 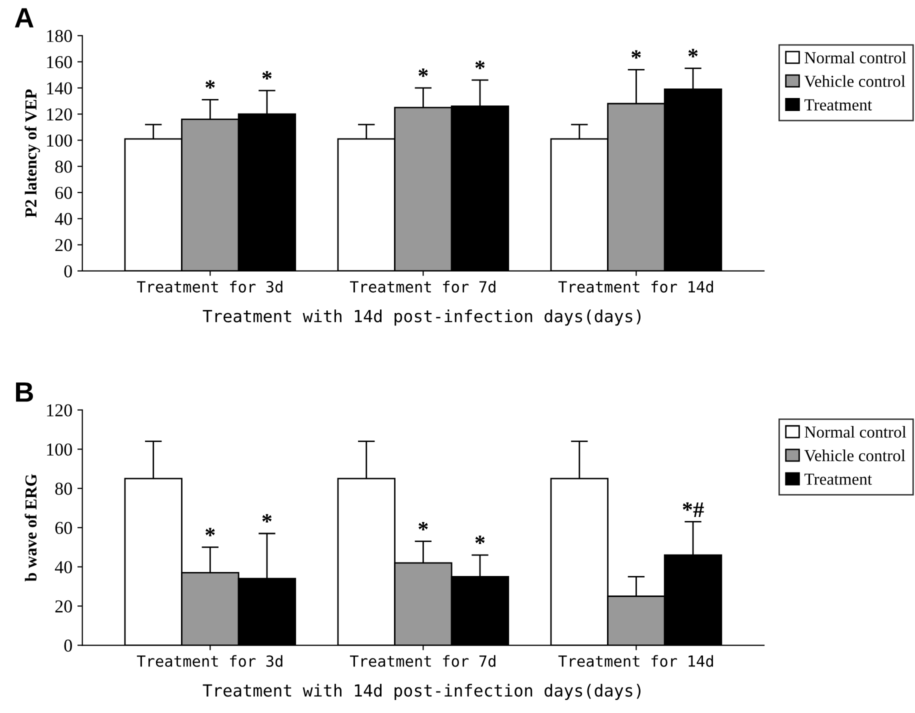 I want to click on y-tick-label: 140, so click(x=59, y=88).